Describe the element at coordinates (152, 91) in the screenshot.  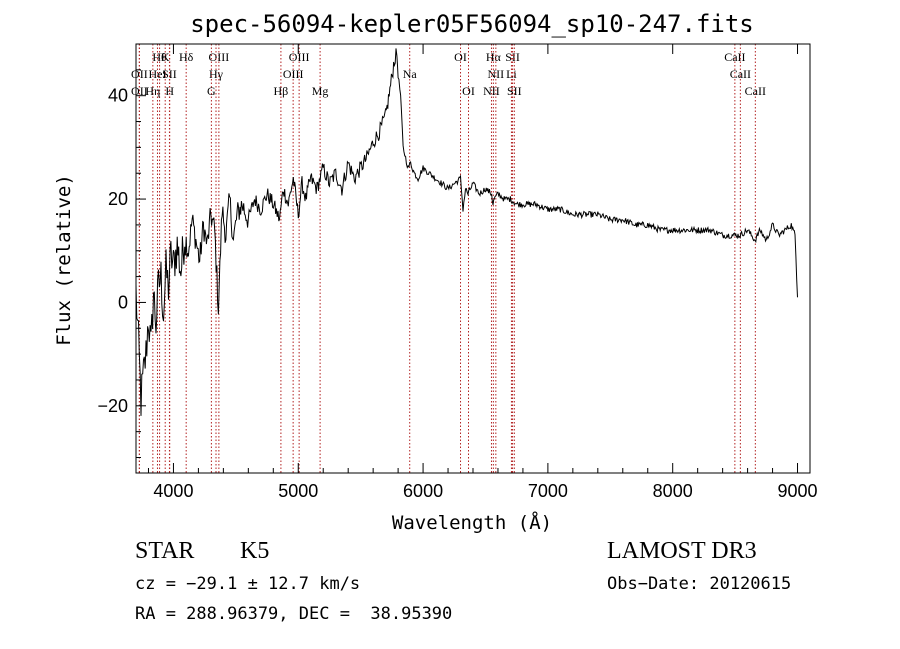
I see `line-label: Hη` at that location.